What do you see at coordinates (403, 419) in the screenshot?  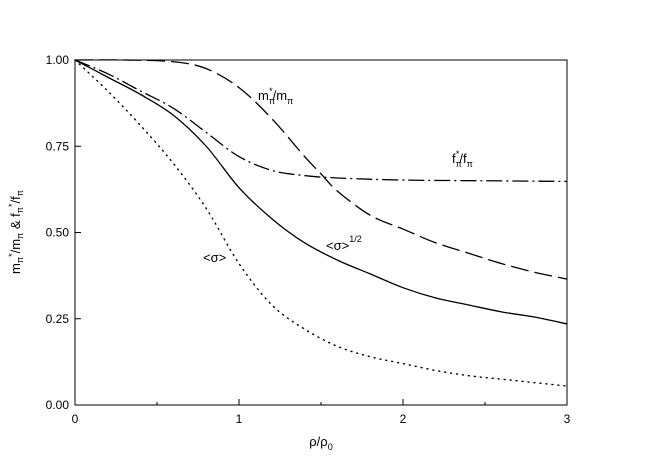 I see `x-tick-label: 2` at bounding box center [403, 419].